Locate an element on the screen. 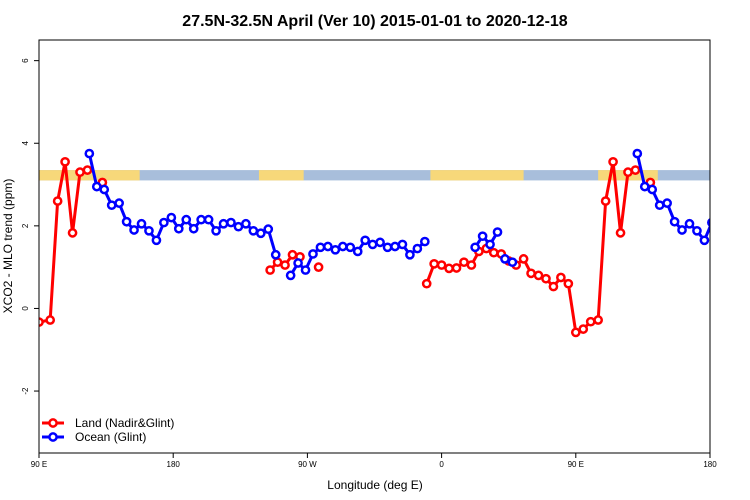 The height and width of the screenshot is (500, 750). band-ocean is located at coordinates (374, 175).